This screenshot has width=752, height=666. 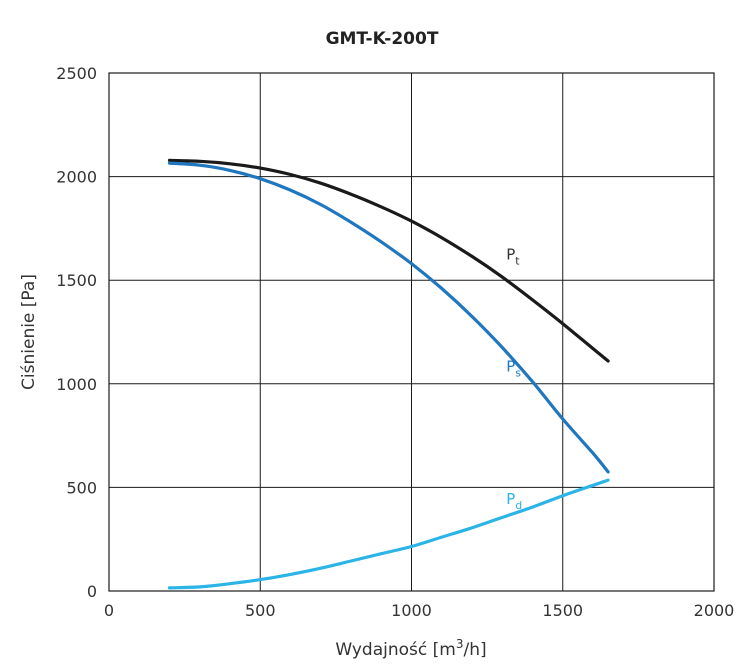 I want to click on x-axis-label: Wydajność [m3/h], so click(x=410, y=648).